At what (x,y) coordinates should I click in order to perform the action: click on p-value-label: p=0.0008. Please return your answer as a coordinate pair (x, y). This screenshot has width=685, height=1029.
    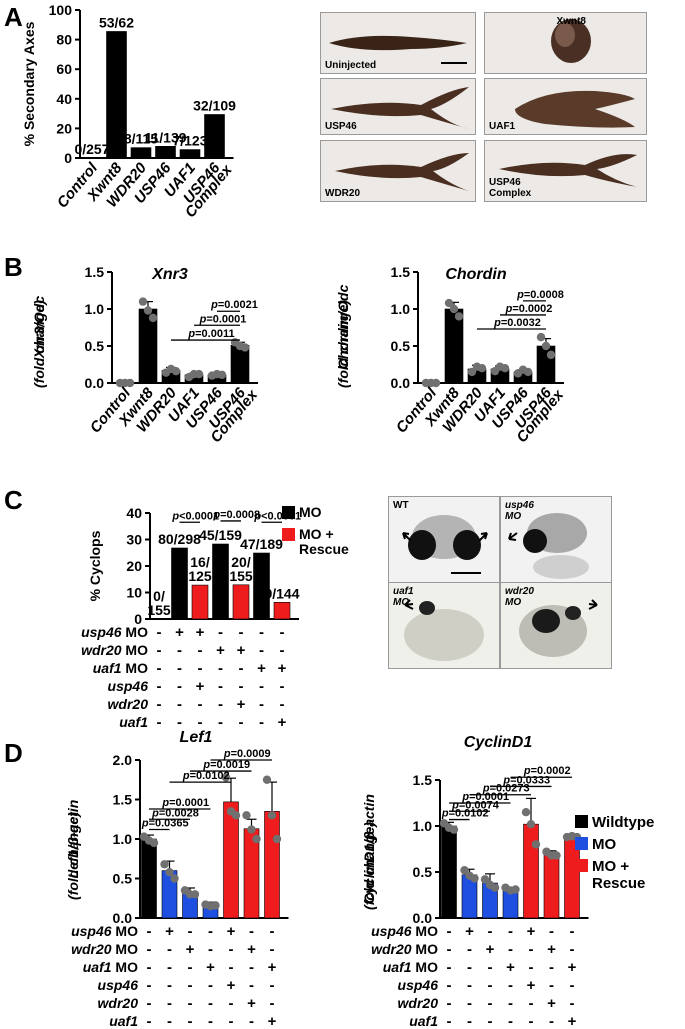
    Looking at the image, I should click on (540, 295).